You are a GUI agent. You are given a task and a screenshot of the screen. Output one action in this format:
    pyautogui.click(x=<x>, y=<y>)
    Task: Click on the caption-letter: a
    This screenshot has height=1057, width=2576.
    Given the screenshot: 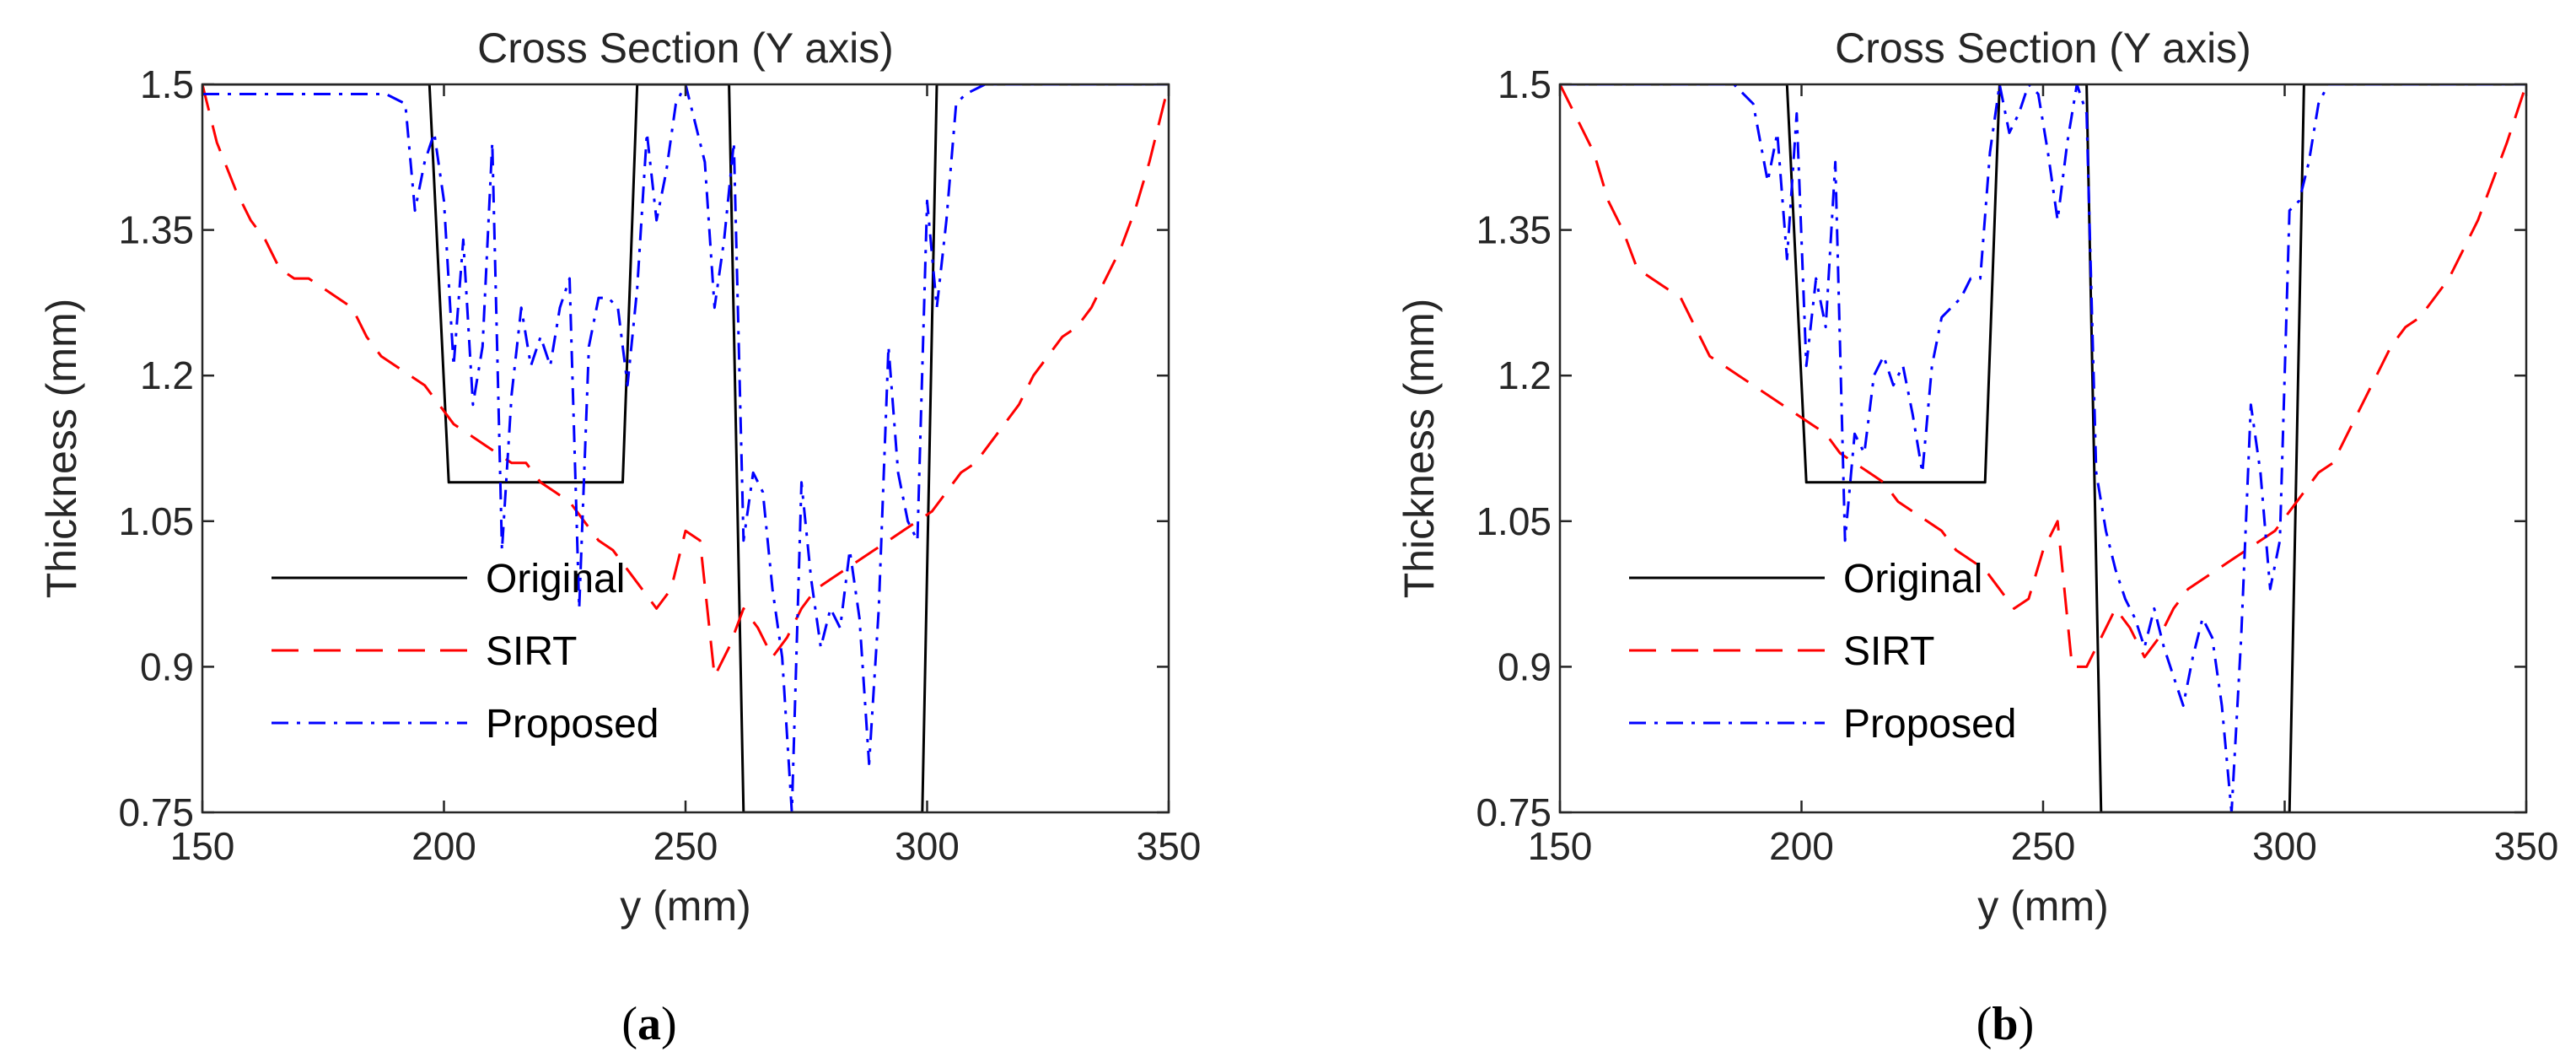 What is the action you would take?
    pyautogui.click(x=649, y=1024)
    